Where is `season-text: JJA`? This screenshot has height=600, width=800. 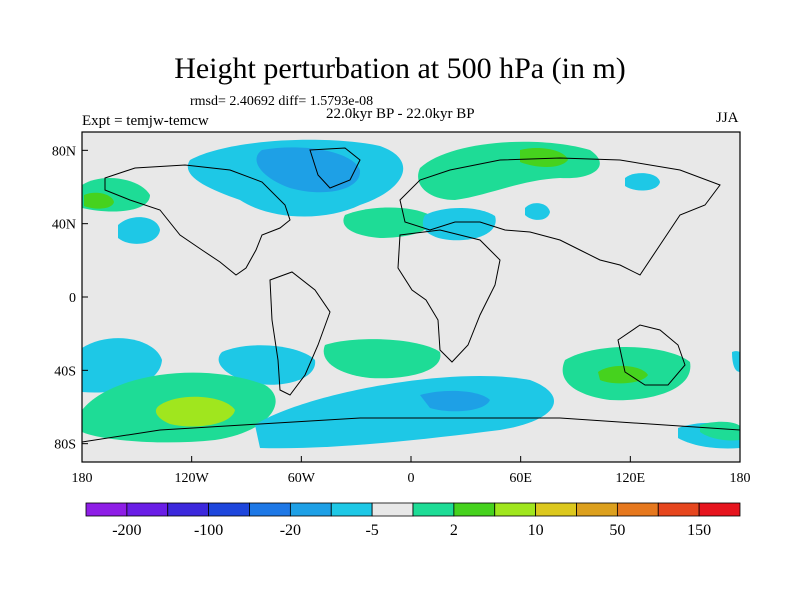
season-text: JJA is located at coordinates (727, 118).